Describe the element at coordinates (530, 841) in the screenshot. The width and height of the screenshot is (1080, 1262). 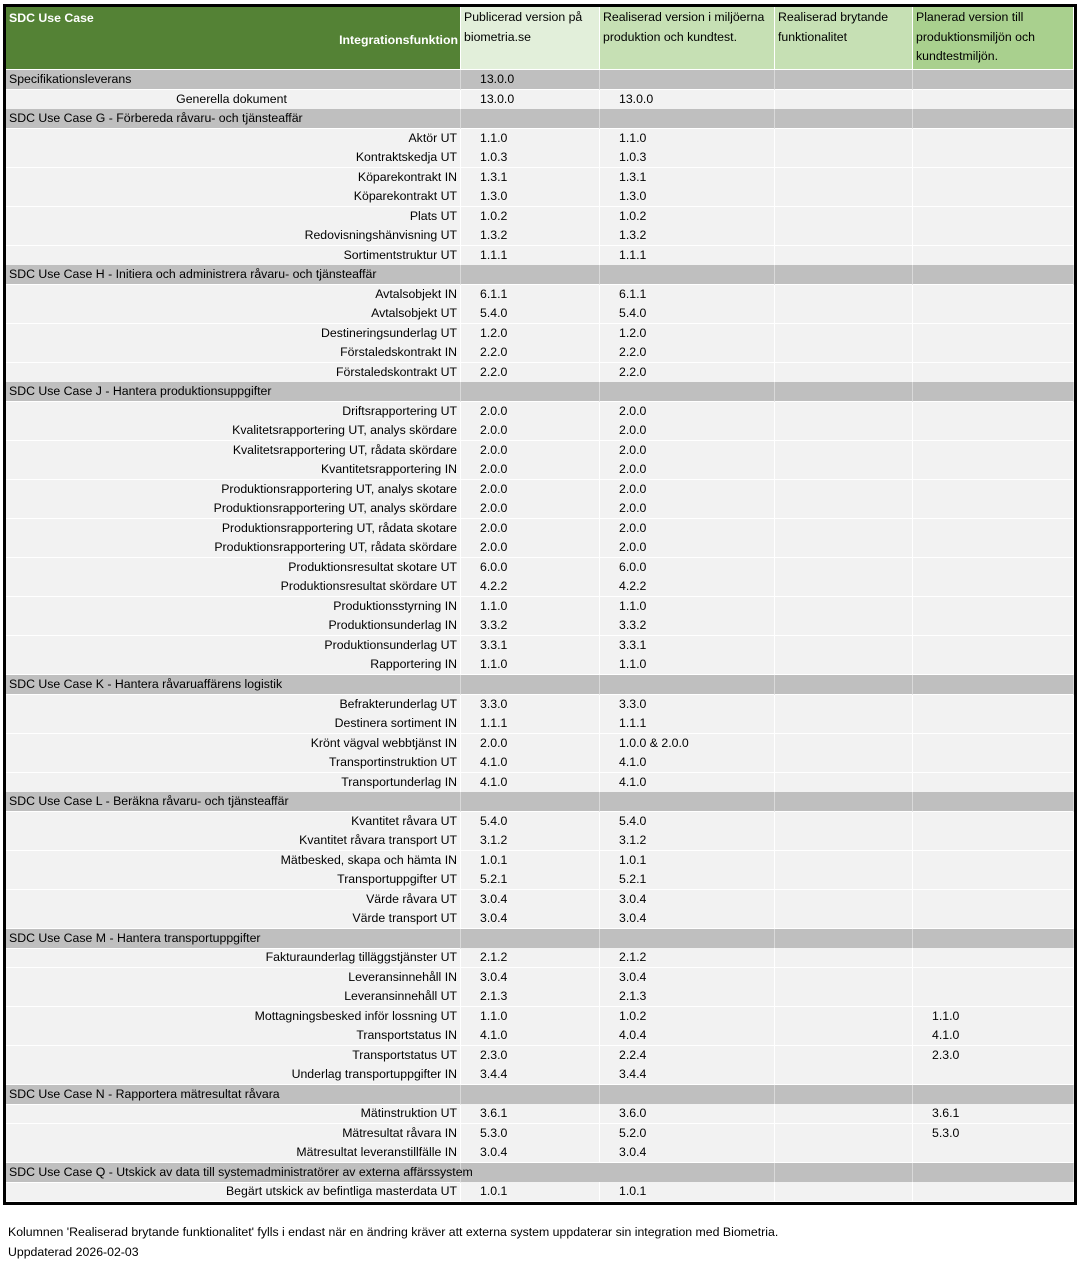
I see `published-version: 3.1.2` at that location.